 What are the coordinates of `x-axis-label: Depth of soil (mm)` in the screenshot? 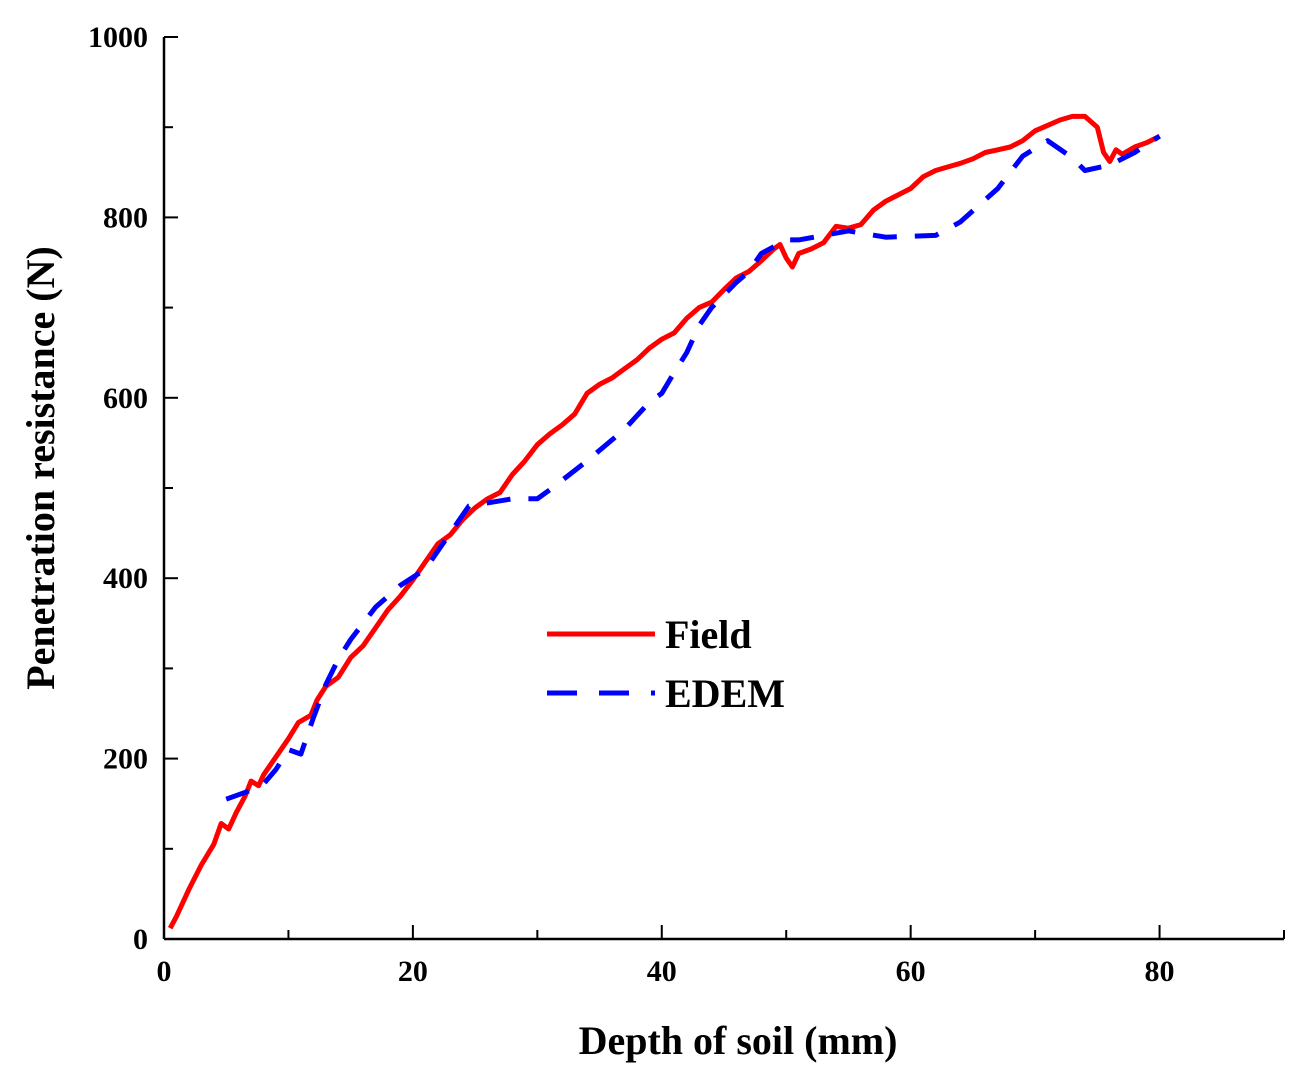 It's located at (738, 1040).